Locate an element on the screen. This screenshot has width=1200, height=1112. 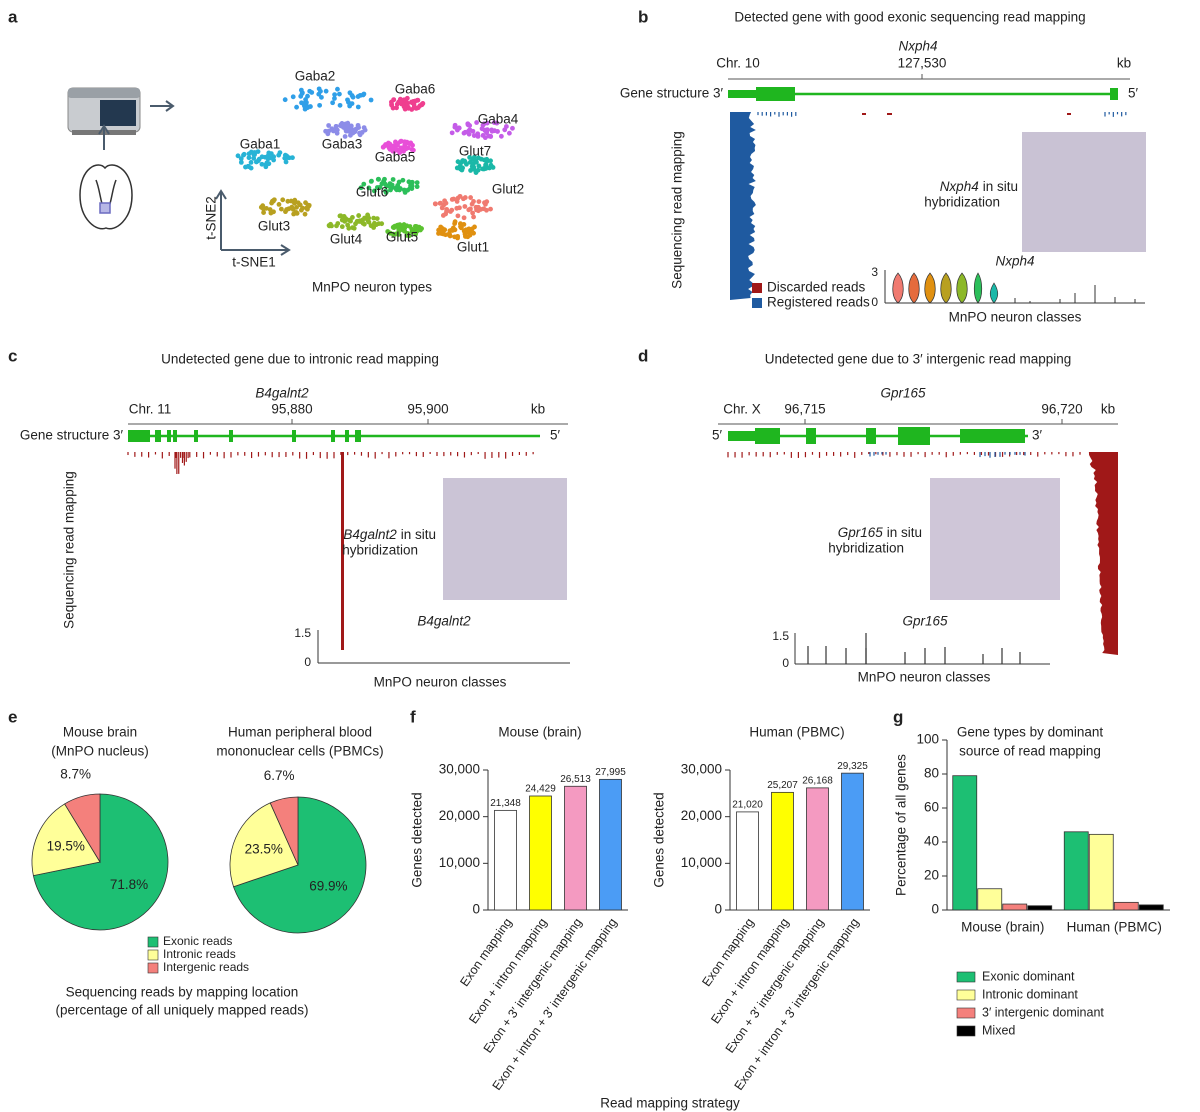
panel-label: f is located at coordinates (413, 716).